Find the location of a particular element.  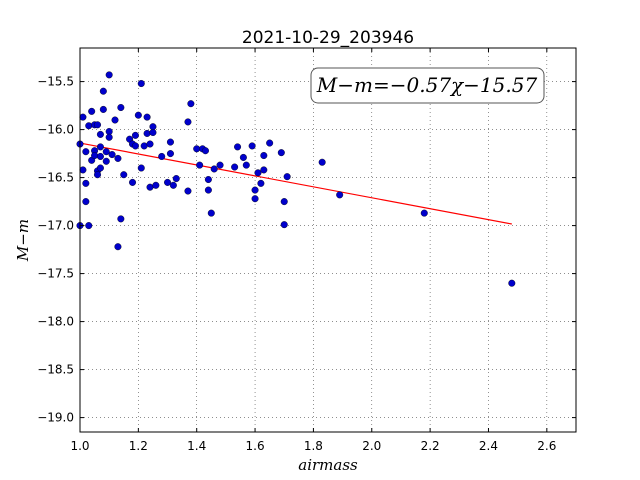

y-tick-label: −16.5 is located at coordinates (55, 178).